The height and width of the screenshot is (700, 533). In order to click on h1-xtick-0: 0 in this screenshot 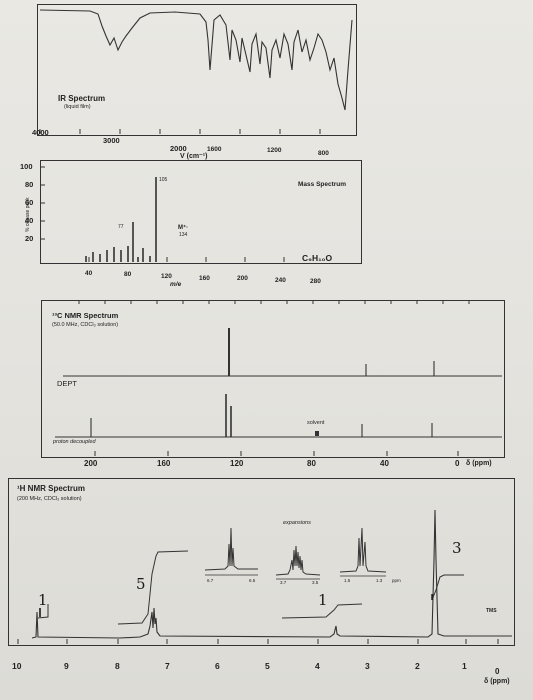, I will do `click(497, 671)`.